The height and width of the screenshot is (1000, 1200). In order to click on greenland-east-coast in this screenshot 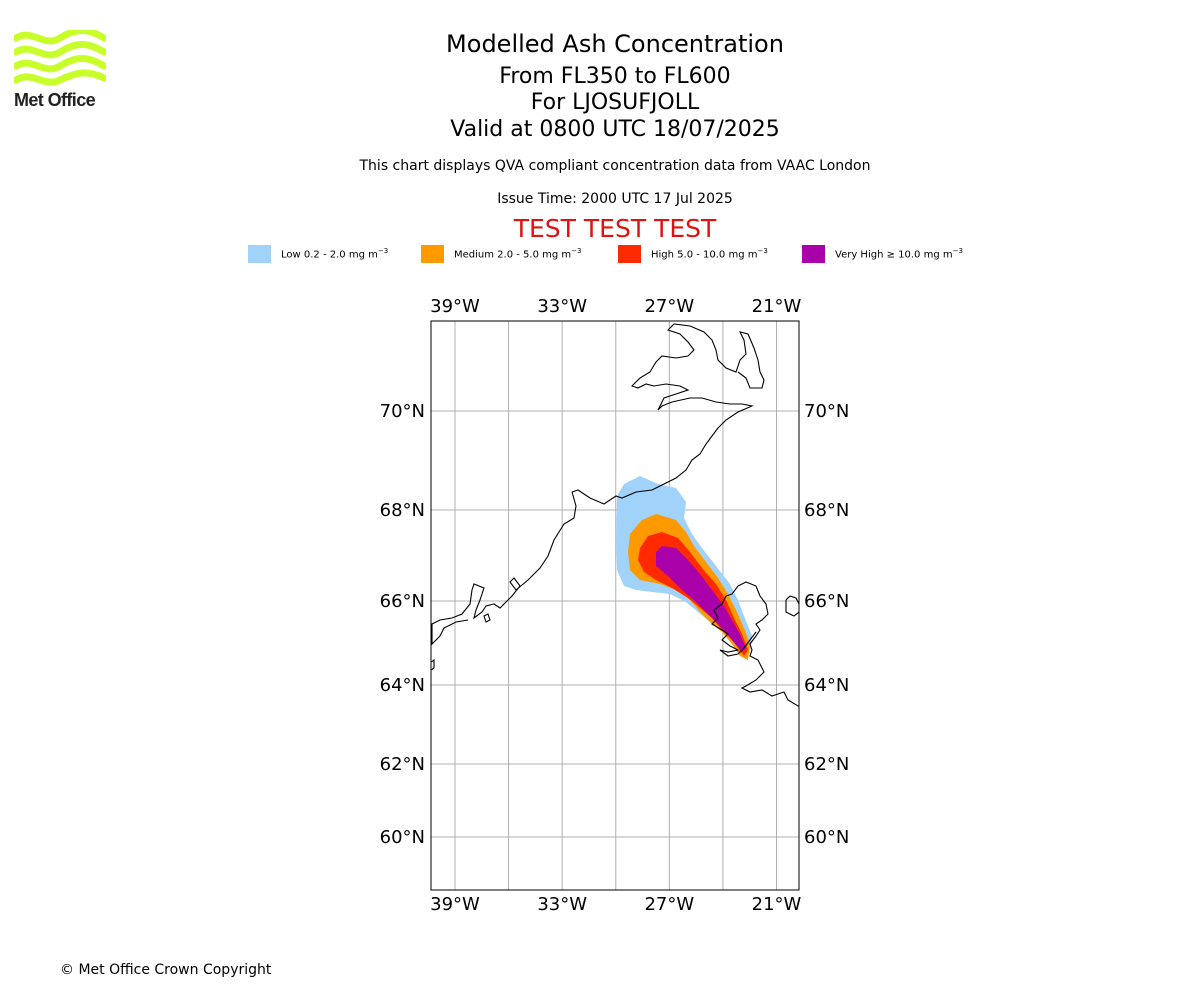, I will do `click(668, 414)`.